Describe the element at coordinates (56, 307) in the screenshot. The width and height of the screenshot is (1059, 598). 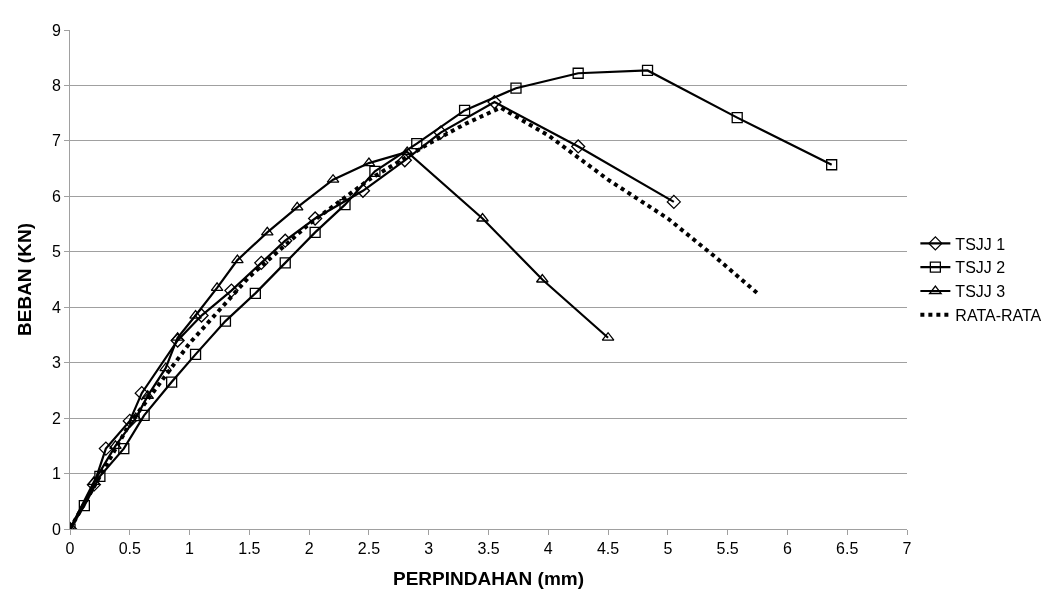
I see `y-tick-label: 4` at that location.